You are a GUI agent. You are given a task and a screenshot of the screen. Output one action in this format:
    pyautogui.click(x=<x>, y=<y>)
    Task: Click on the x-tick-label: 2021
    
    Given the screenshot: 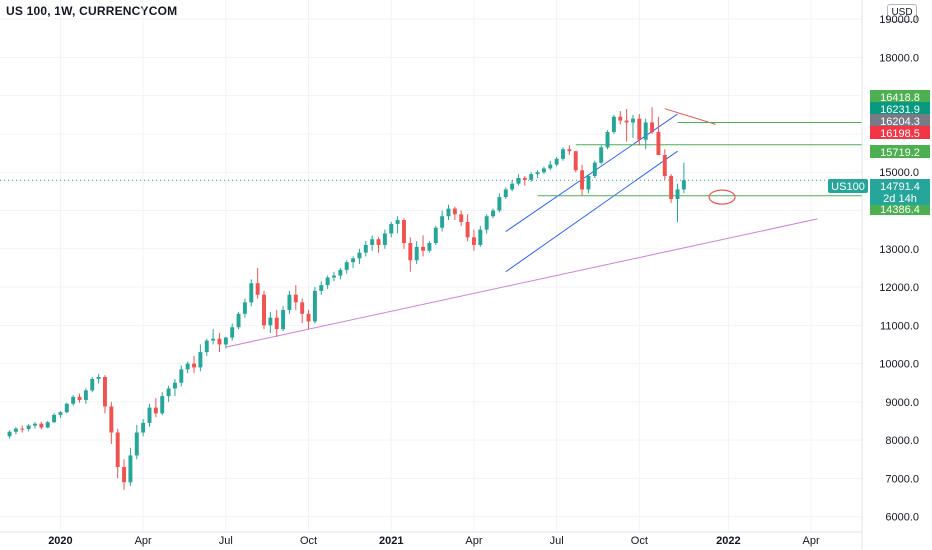 What is the action you would take?
    pyautogui.click(x=391, y=541)
    